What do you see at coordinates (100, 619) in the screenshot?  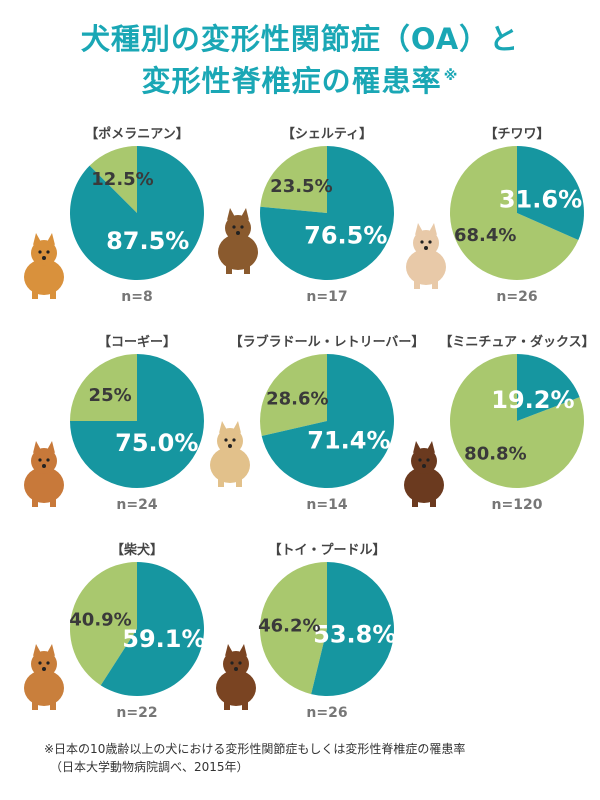 I see `slice-value-label: 40.9%` at bounding box center [100, 619].